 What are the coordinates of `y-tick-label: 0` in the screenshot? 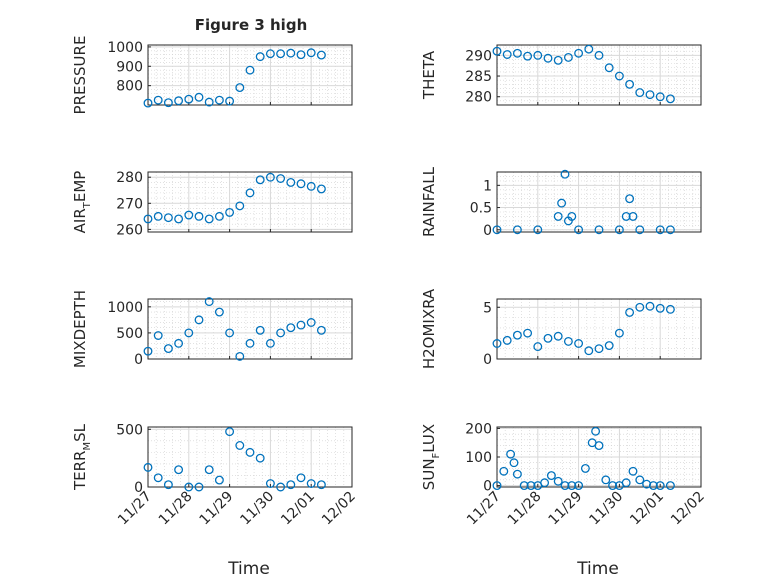 It's located at (138, 360).